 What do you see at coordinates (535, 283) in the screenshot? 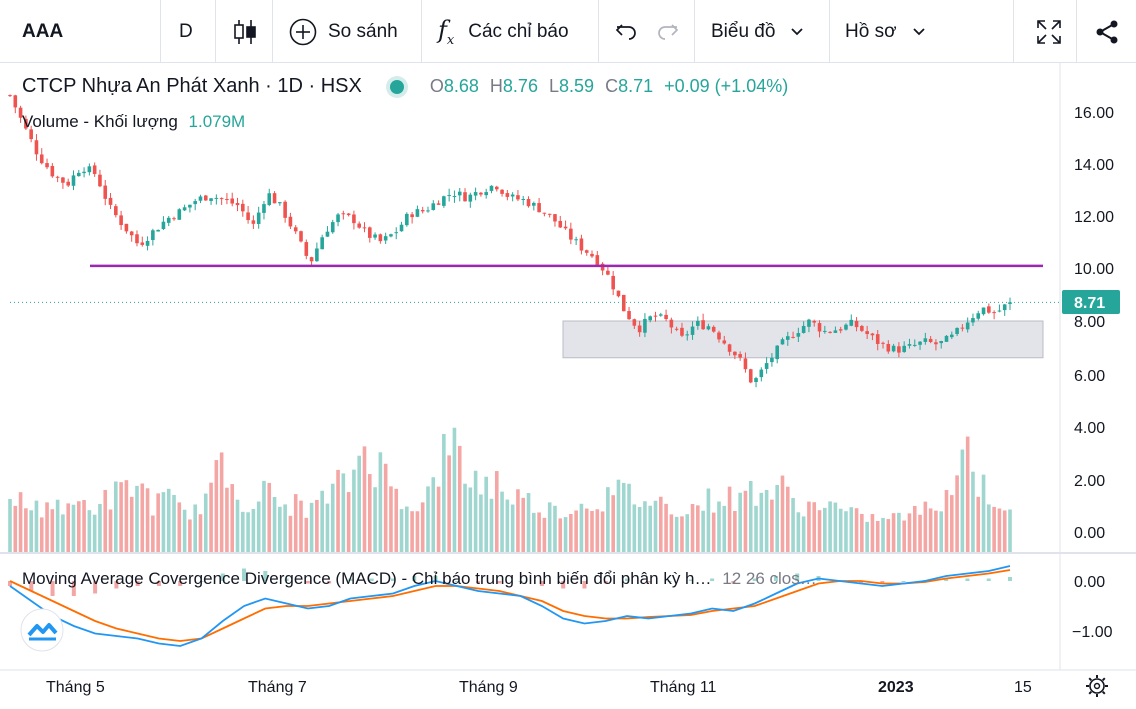
I see `resistance-line` at bounding box center [535, 283].